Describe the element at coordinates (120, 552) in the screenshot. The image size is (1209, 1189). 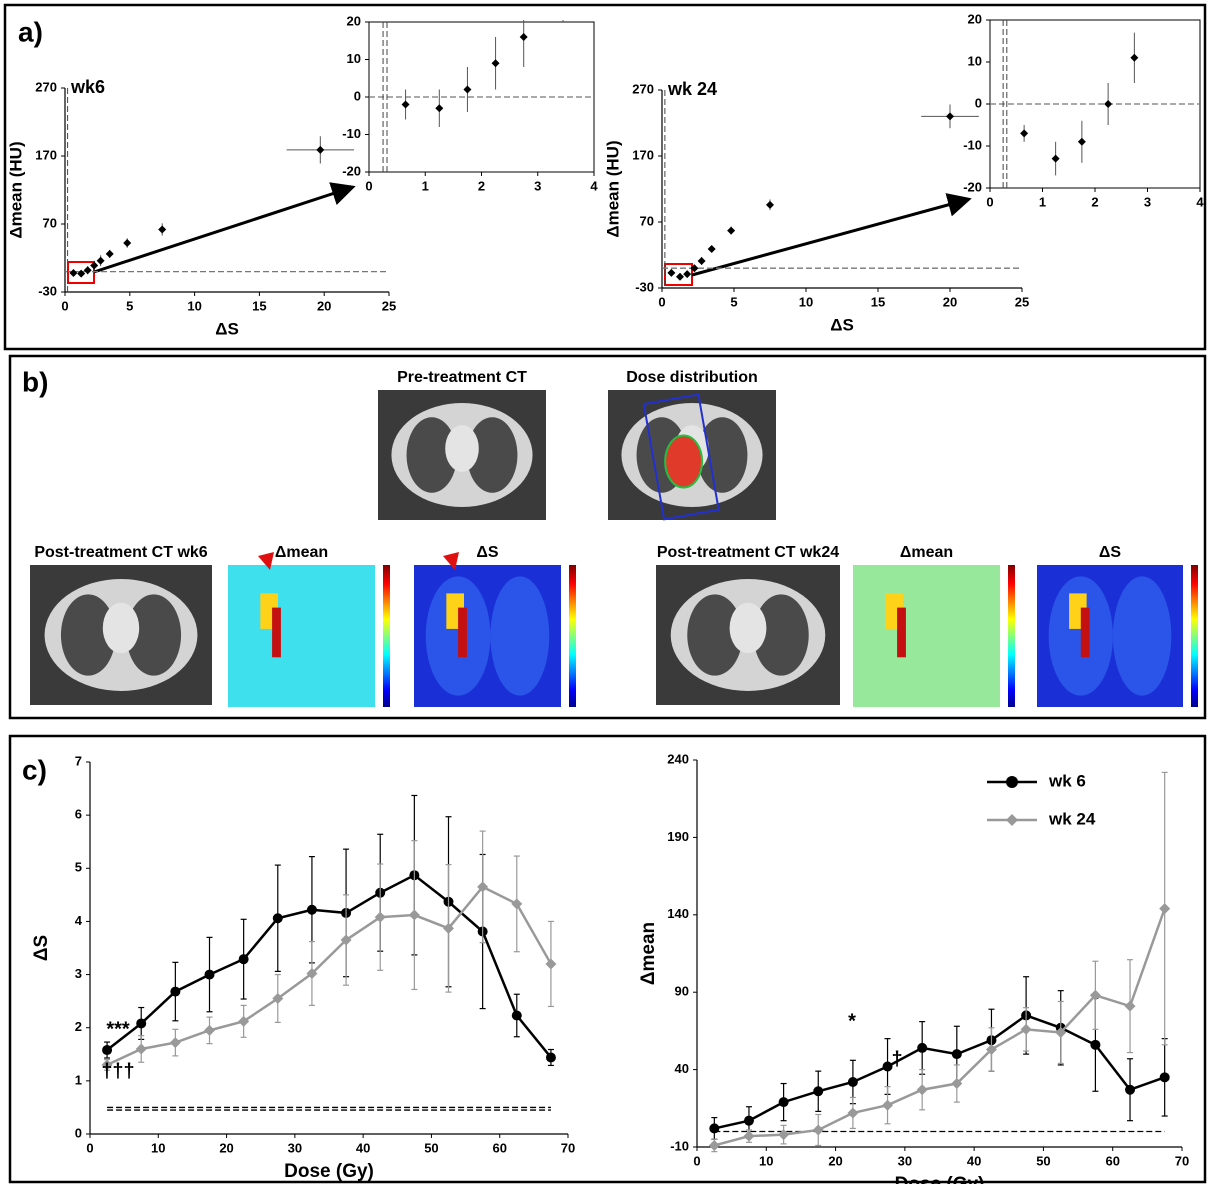
I see `image-title: Post-treatment CT wk6` at that location.